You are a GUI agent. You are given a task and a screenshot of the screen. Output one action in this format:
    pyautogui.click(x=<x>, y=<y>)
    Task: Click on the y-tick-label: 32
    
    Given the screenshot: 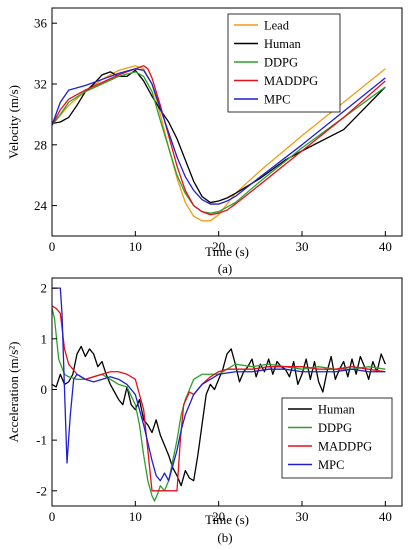 What is the action you would take?
    pyautogui.click(x=40, y=84)
    